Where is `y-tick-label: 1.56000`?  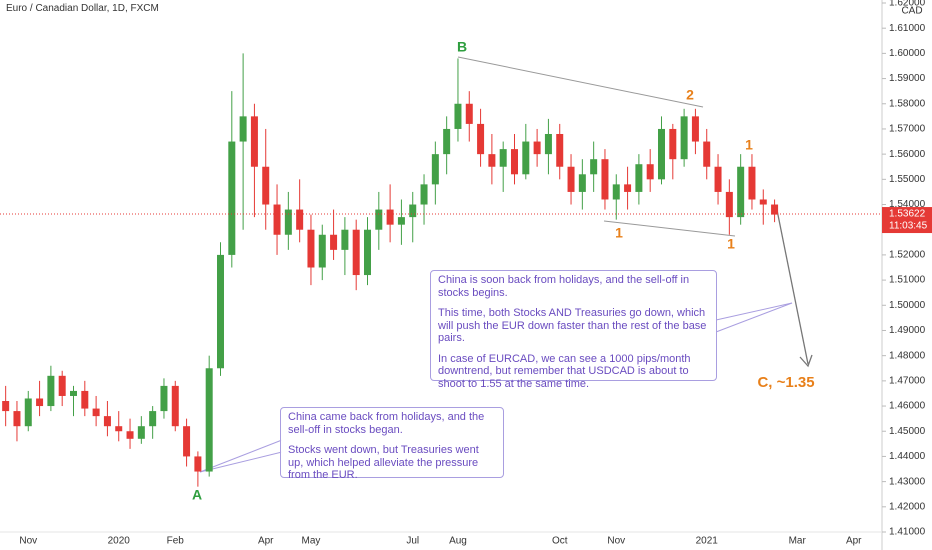 y-tick-label: 1.56000 is located at coordinates (907, 154).